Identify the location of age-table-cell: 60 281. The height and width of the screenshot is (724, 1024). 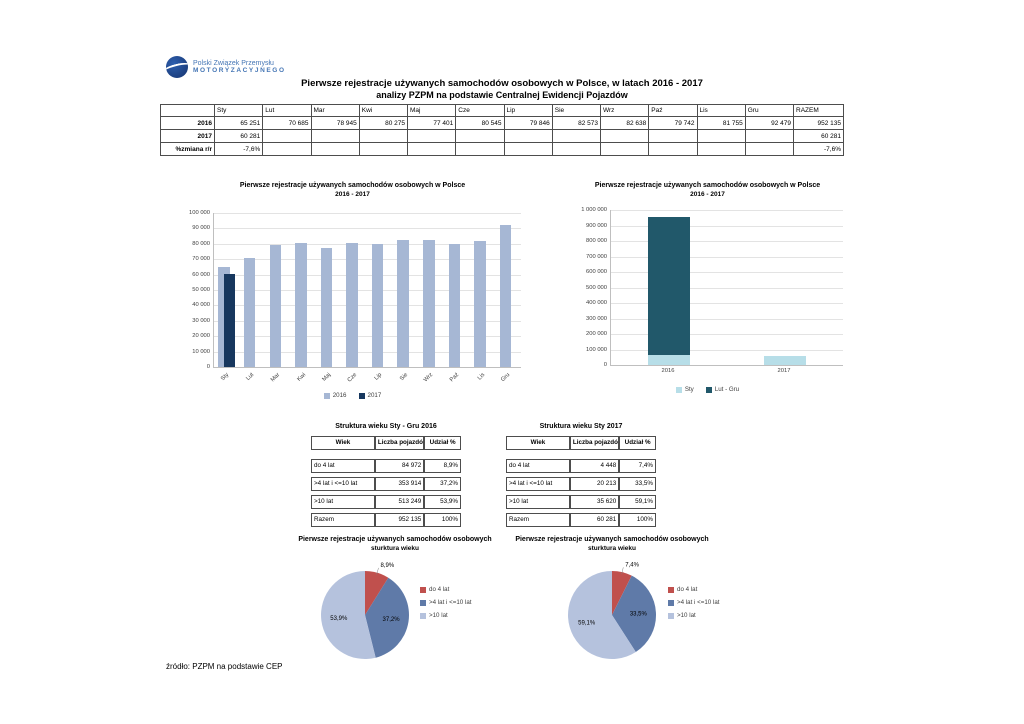
(594, 520).